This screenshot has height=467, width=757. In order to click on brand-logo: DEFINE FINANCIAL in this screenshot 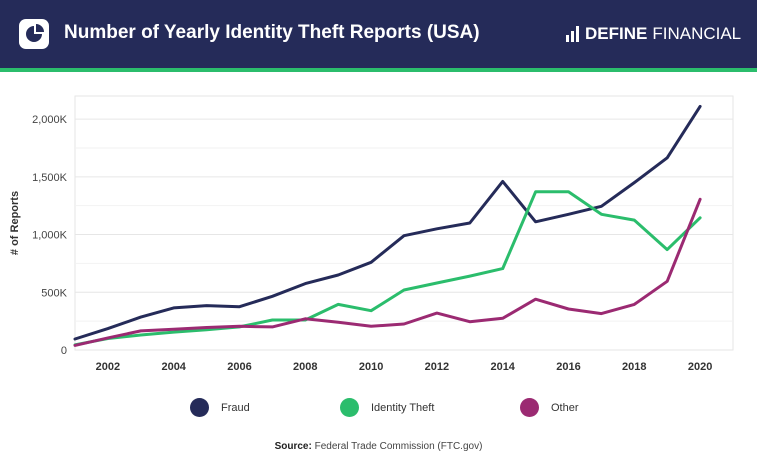, I will do `click(653, 34)`.